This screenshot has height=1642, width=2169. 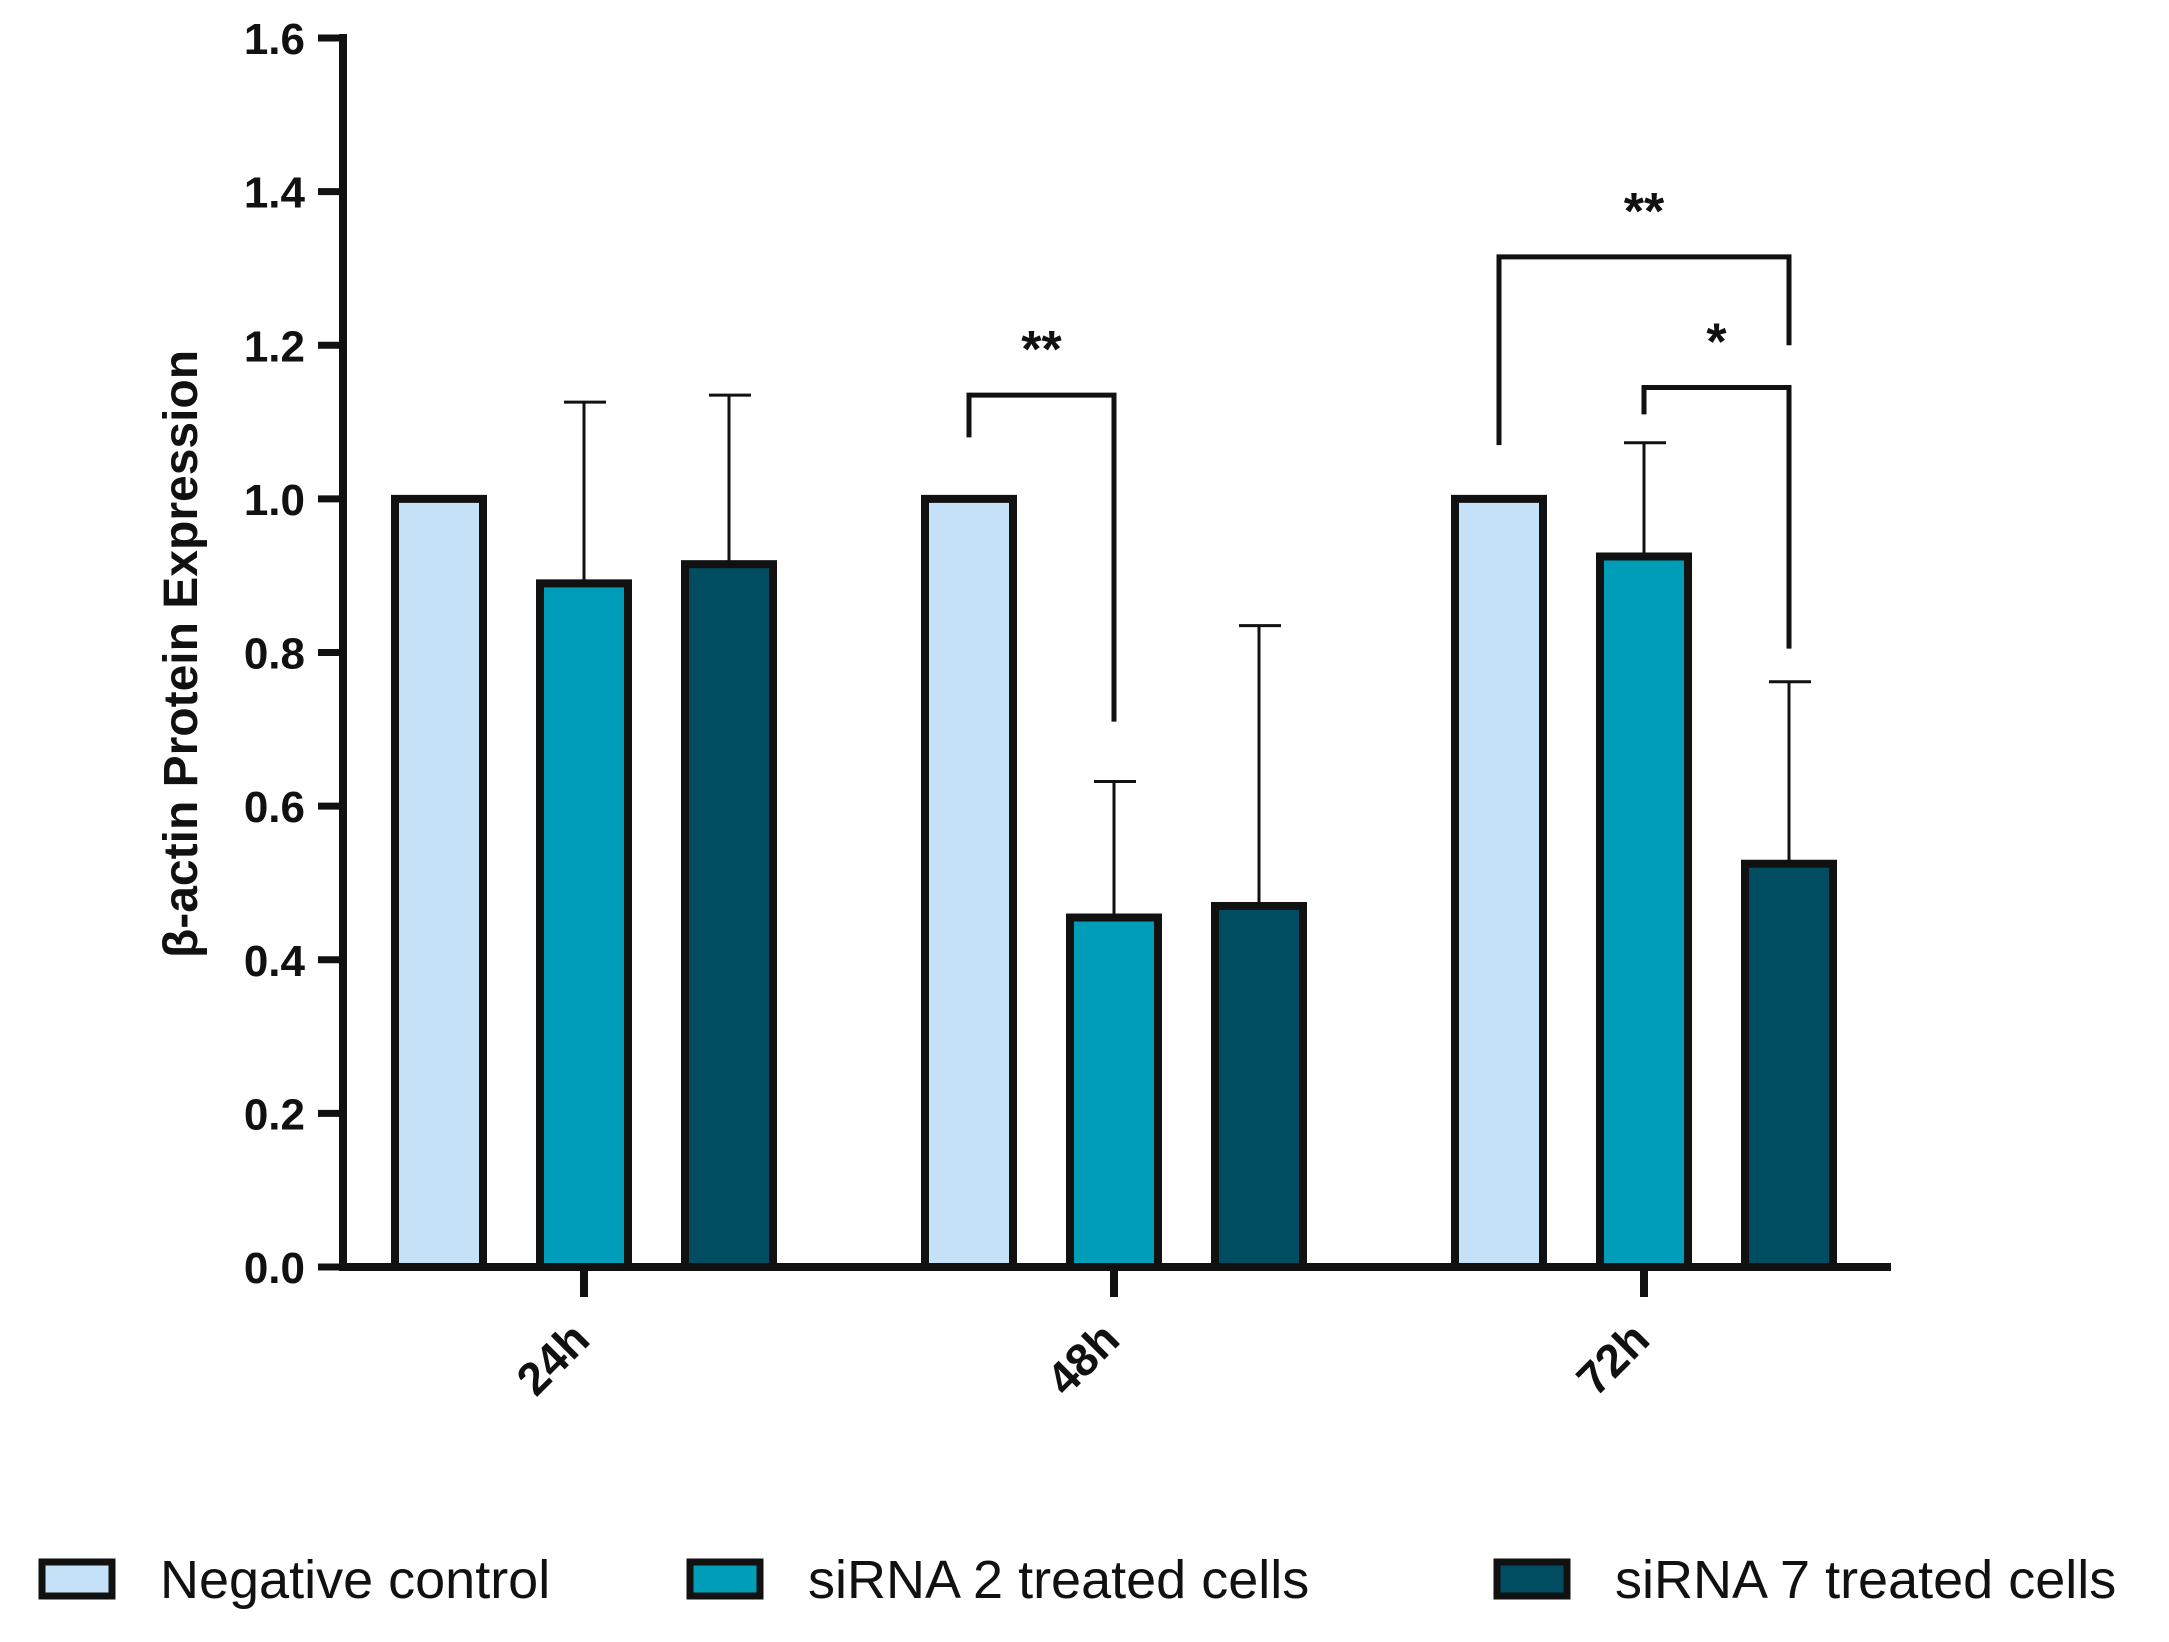 I want to click on y-tick-label: 1.6, so click(x=274, y=39).